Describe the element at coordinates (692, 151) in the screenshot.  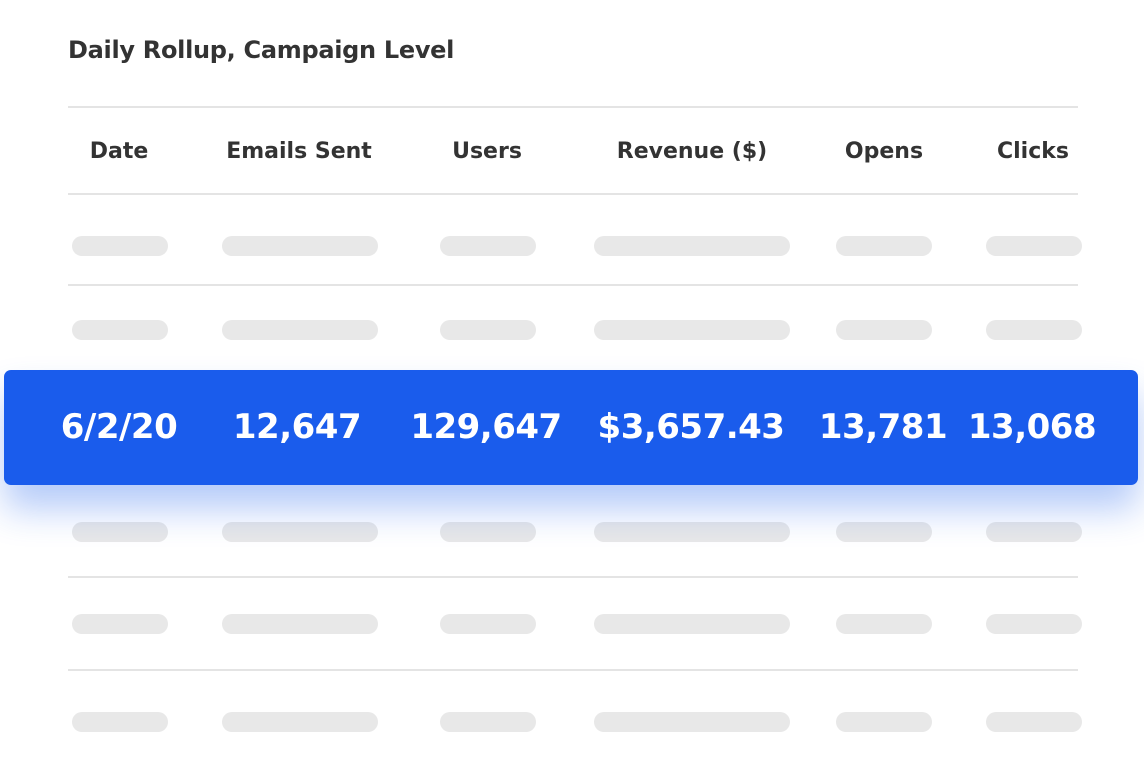
I see `column-header-revenue: Revenue ($)` at that location.